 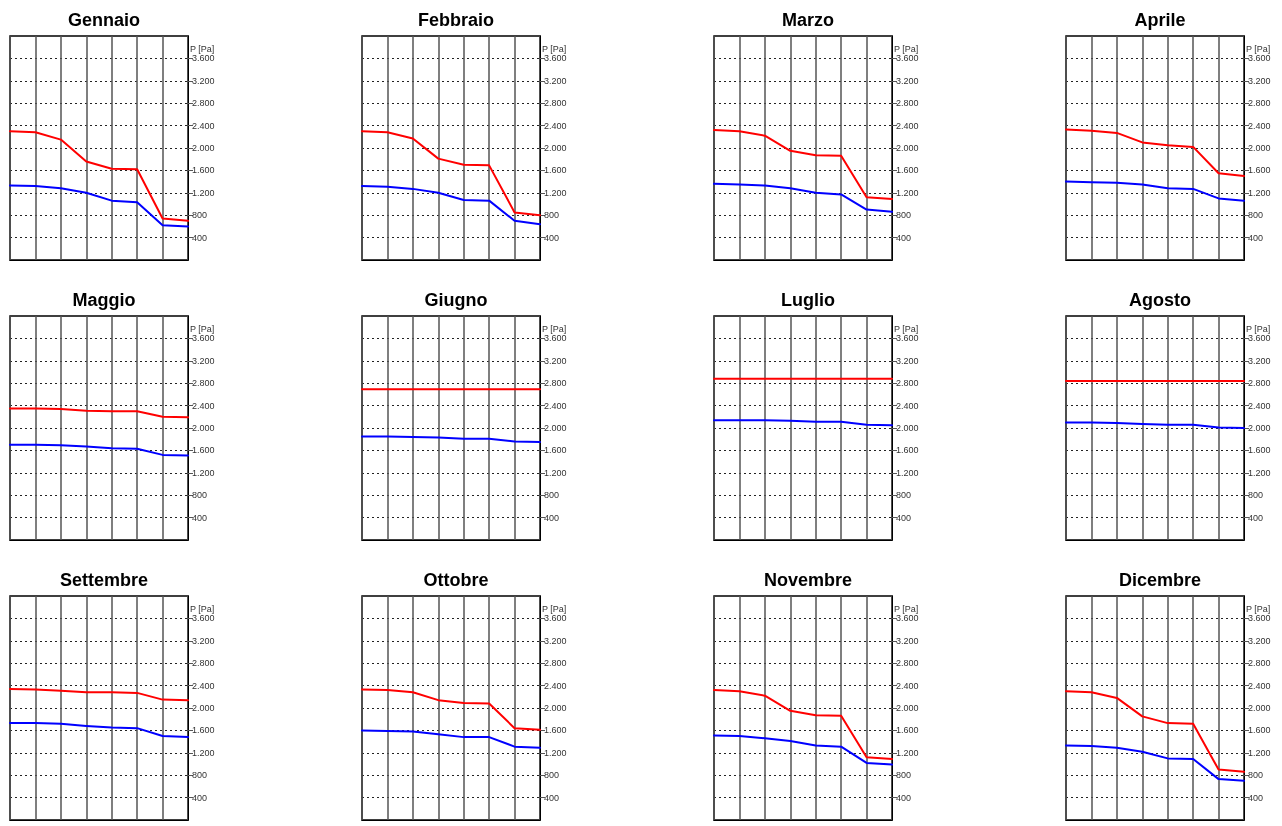 I want to click on chart-title: Febbraio, so click(x=456, y=20).